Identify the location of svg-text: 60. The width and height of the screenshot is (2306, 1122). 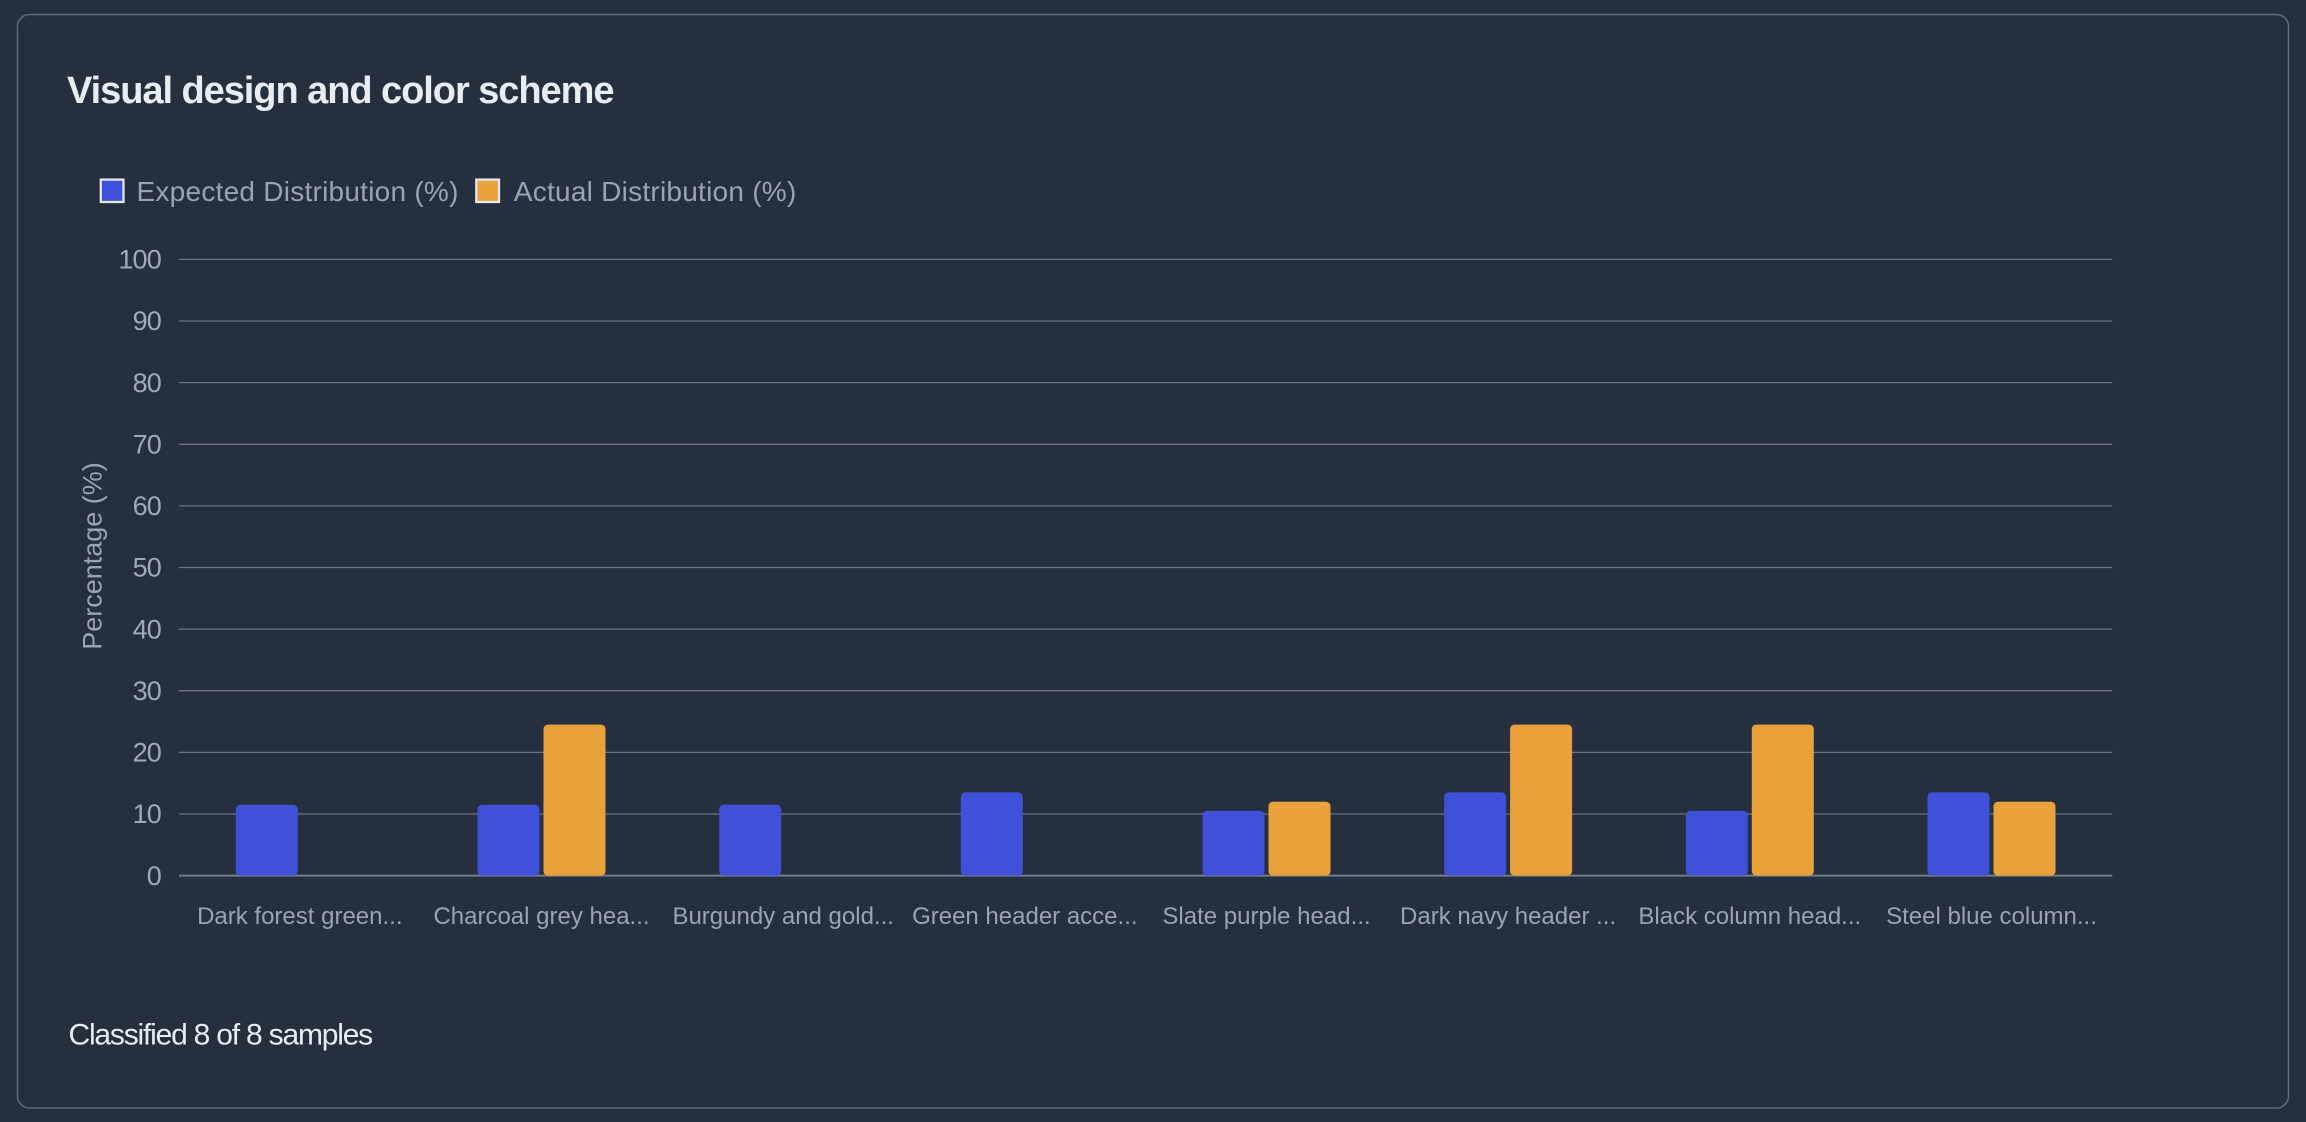
(147, 506).